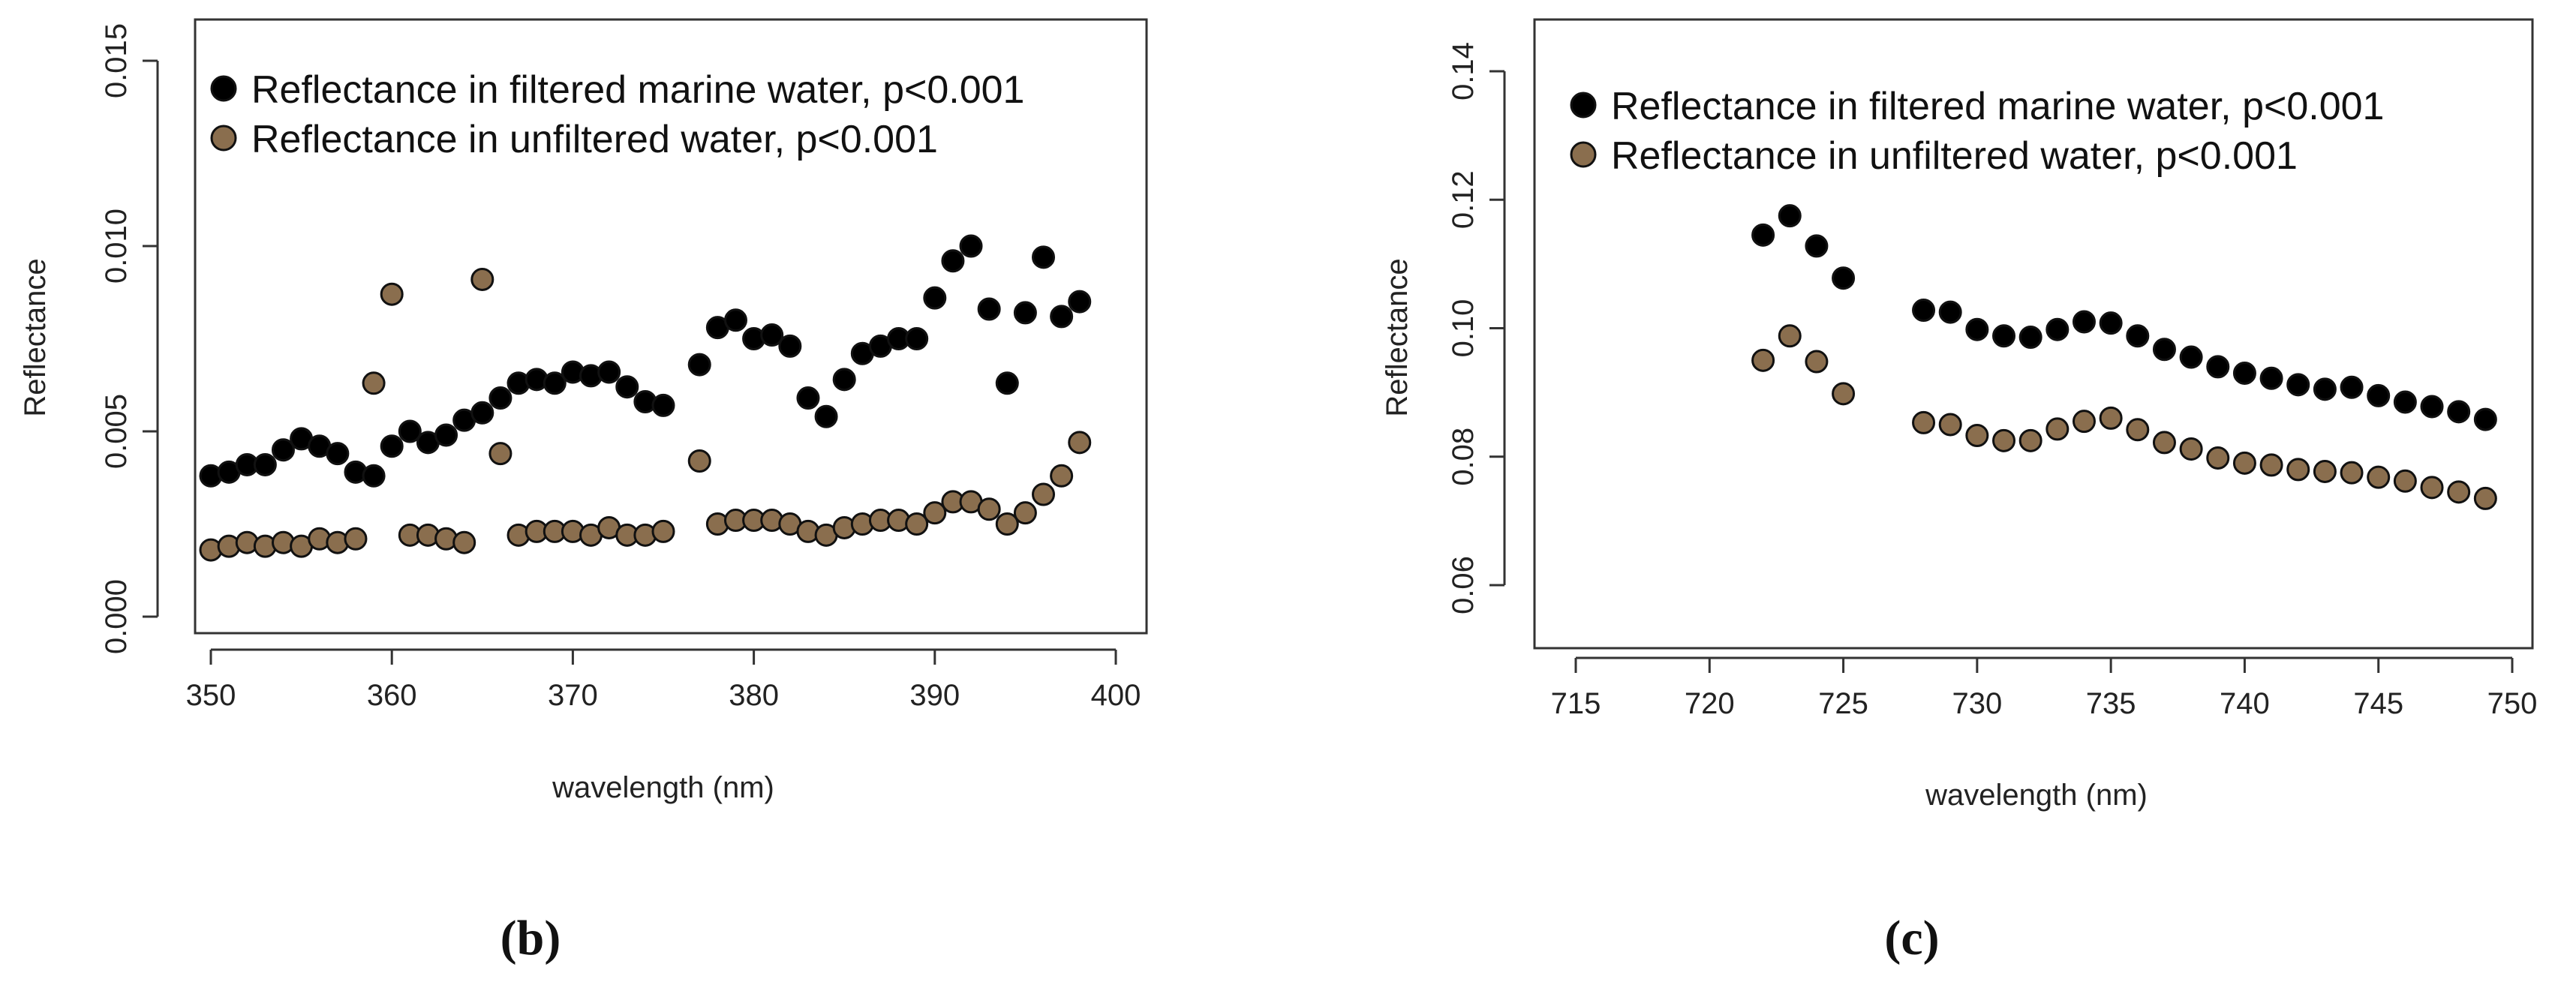 The height and width of the screenshot is (994, 2576). What do you see at coordinates (223, 138) in the screenshot?
I see `panel-b-legend-marker-unfiltered` at bounding box center [223, 138].